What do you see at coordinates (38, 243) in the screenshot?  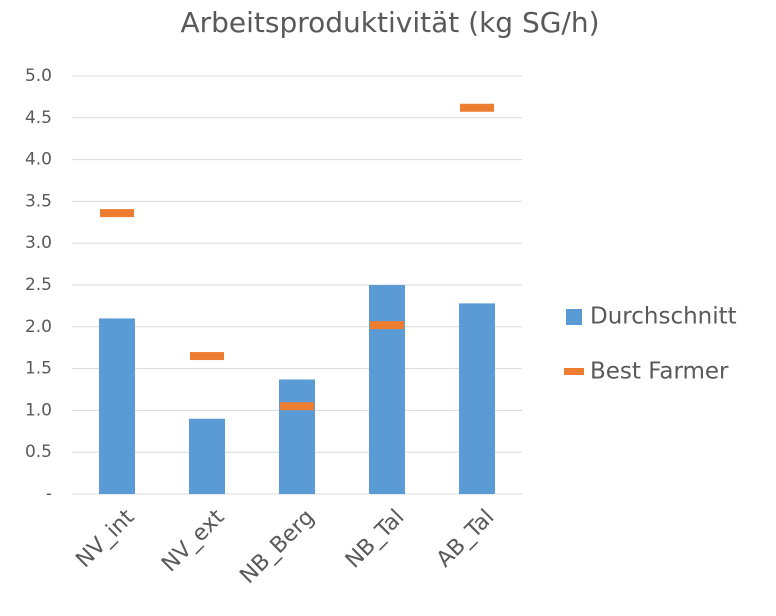 I see `y-tick-label: 3.0` at bounding box center [38, 243].